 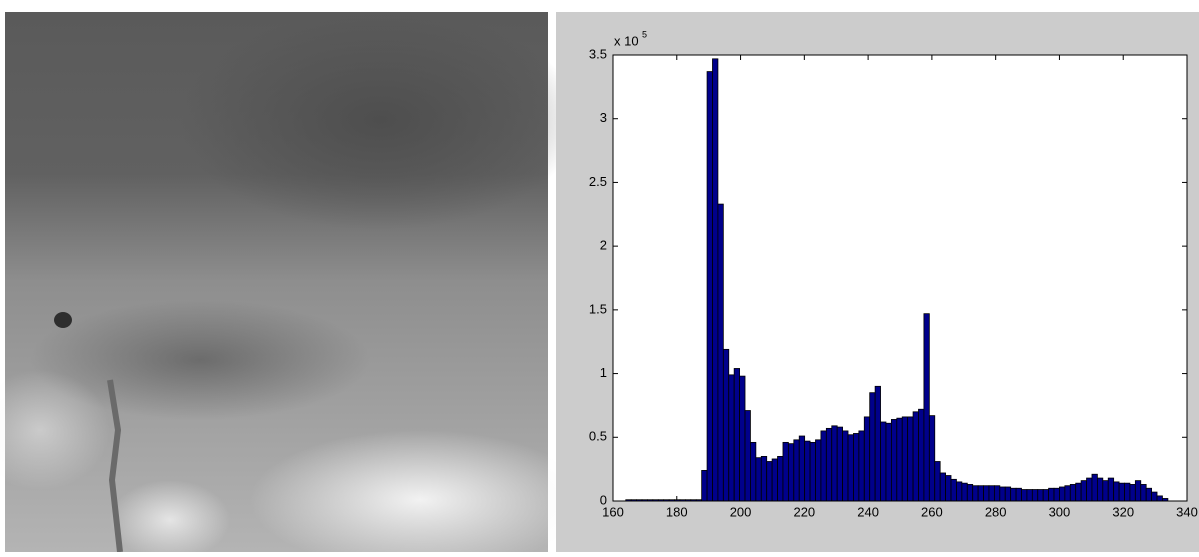 What do you see at coordinates (741, 511) in the screenshot?
I see `x-tick-label: 200` at bounding box center [741, 511].